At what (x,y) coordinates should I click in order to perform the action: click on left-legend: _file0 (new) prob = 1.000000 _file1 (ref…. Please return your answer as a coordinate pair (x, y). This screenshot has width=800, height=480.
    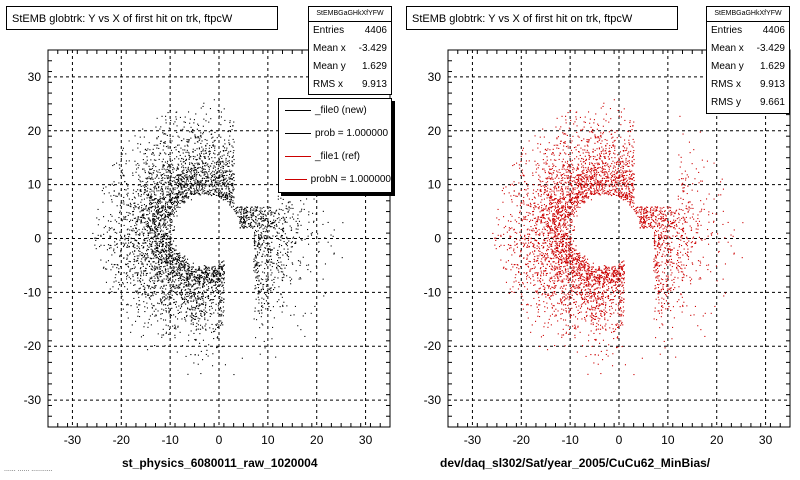
    Looking at the image, I should click on (335, 145).